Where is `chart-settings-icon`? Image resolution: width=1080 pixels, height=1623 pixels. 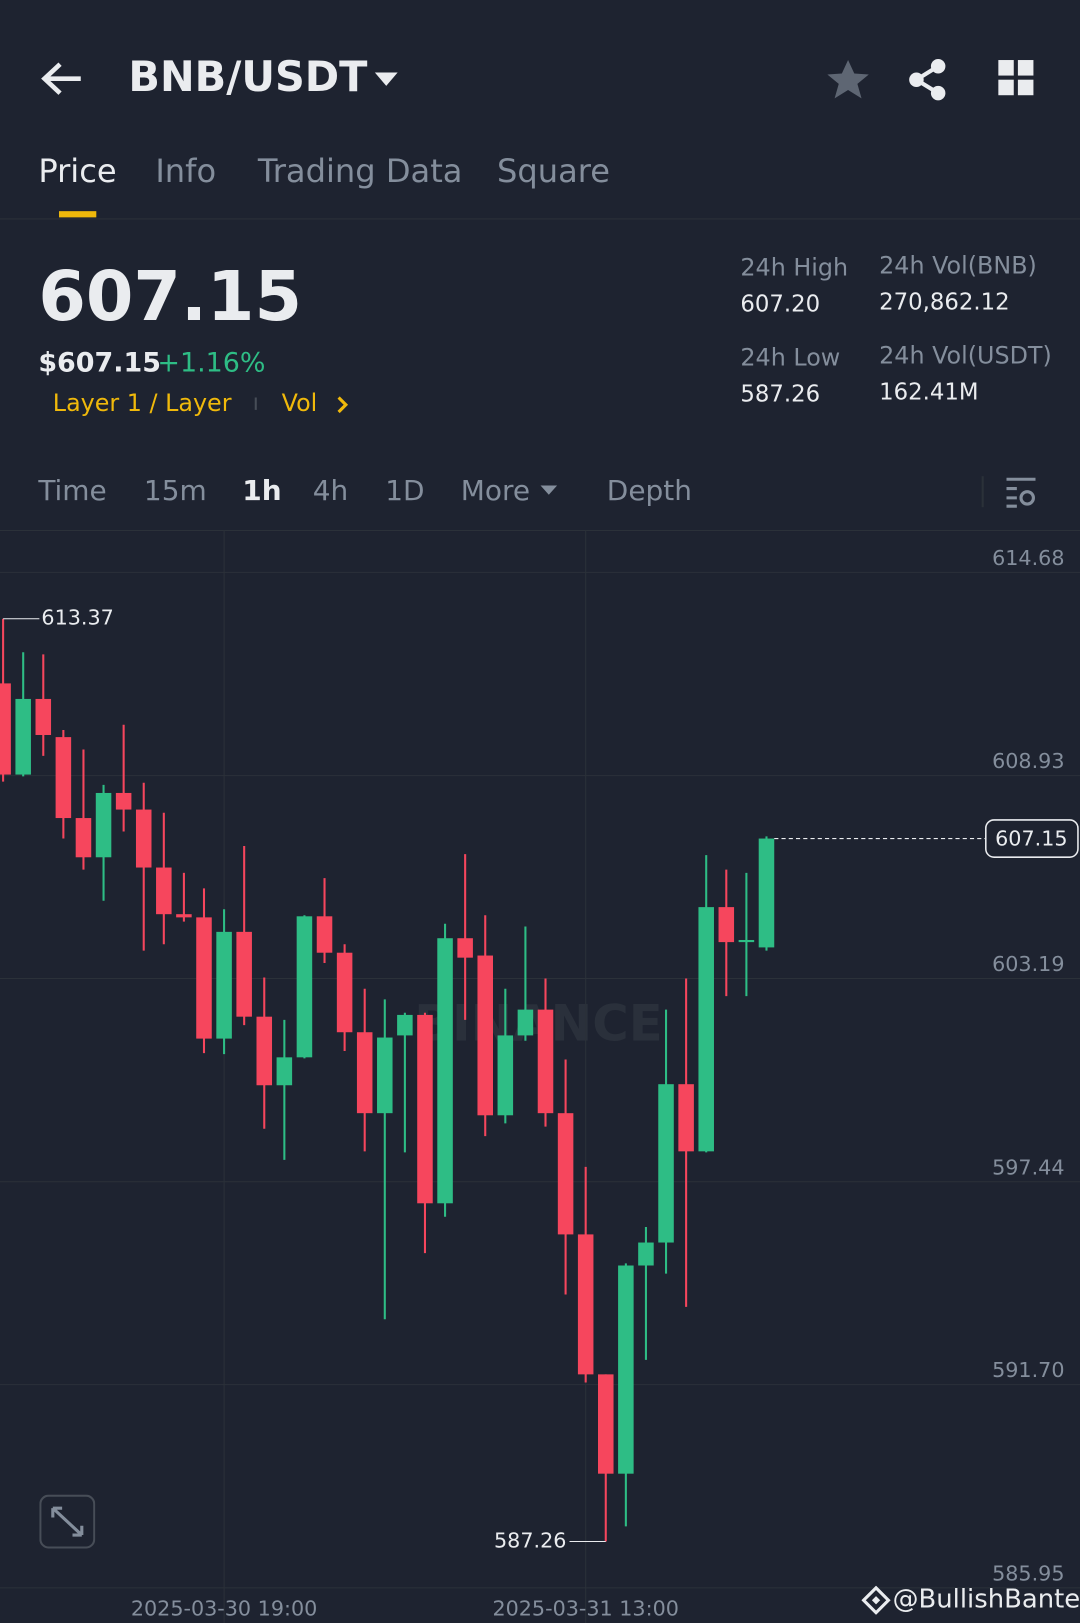 chart-settings-icon is located at coordinates (1020, 492).